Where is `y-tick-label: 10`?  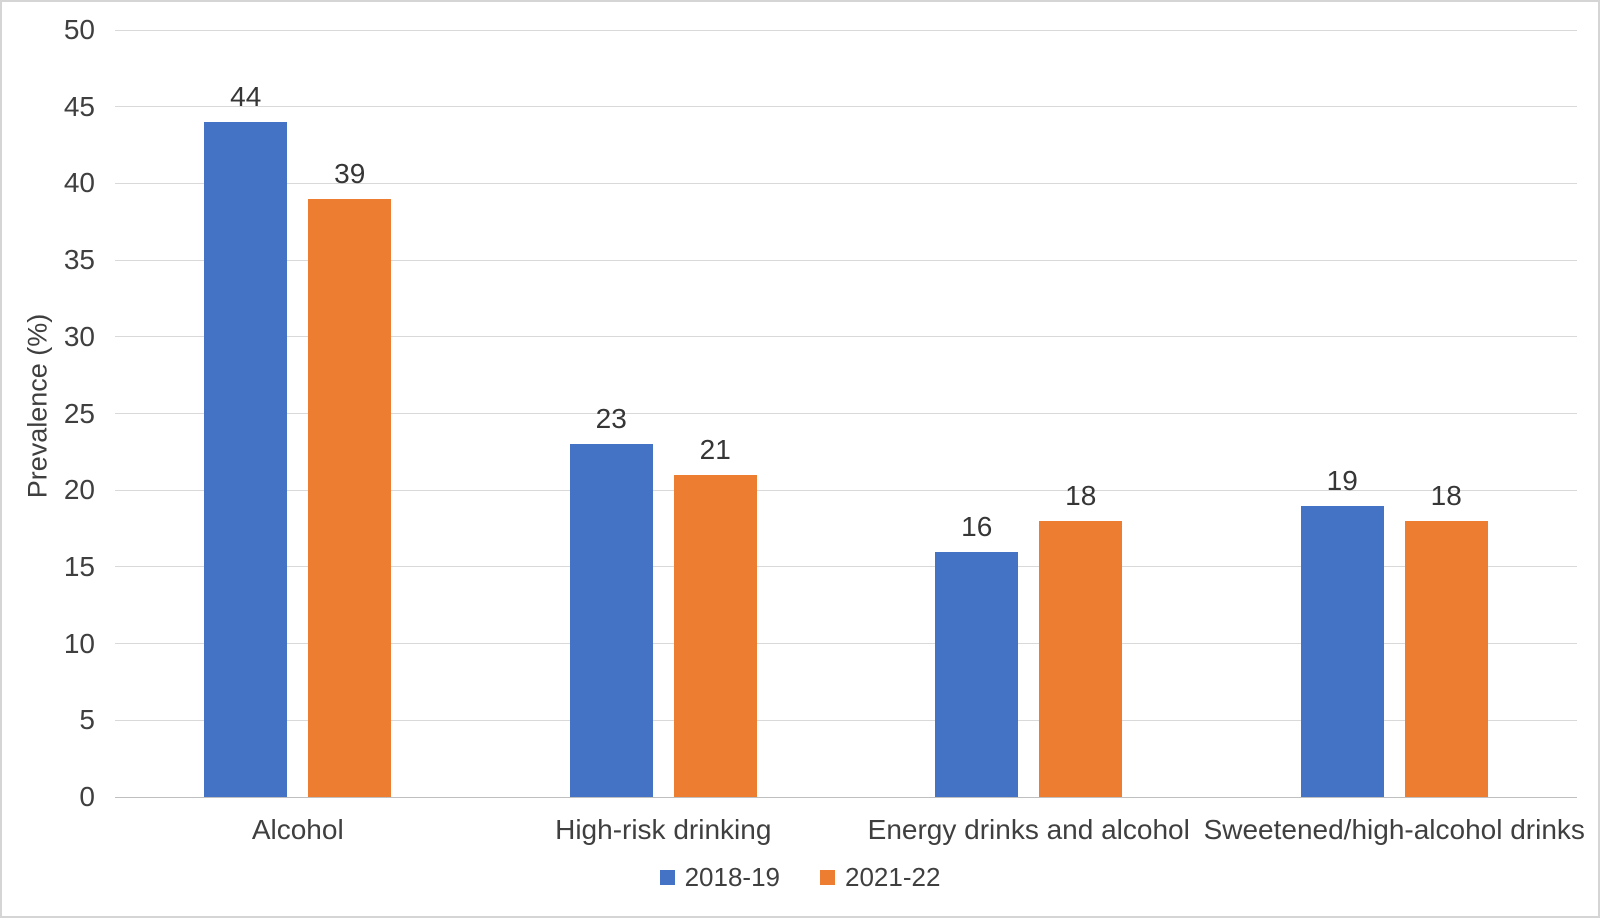
y-tick-label: 10 is located at coordinates (79, 643).